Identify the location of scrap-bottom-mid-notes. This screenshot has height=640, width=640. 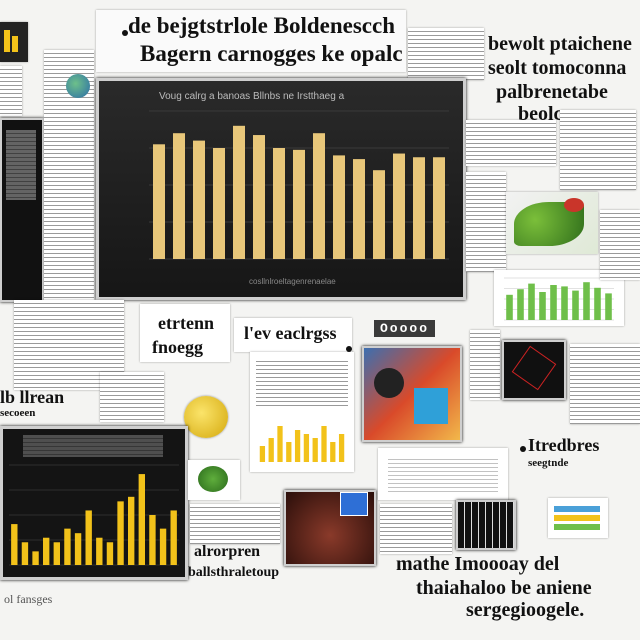
(235, 524).